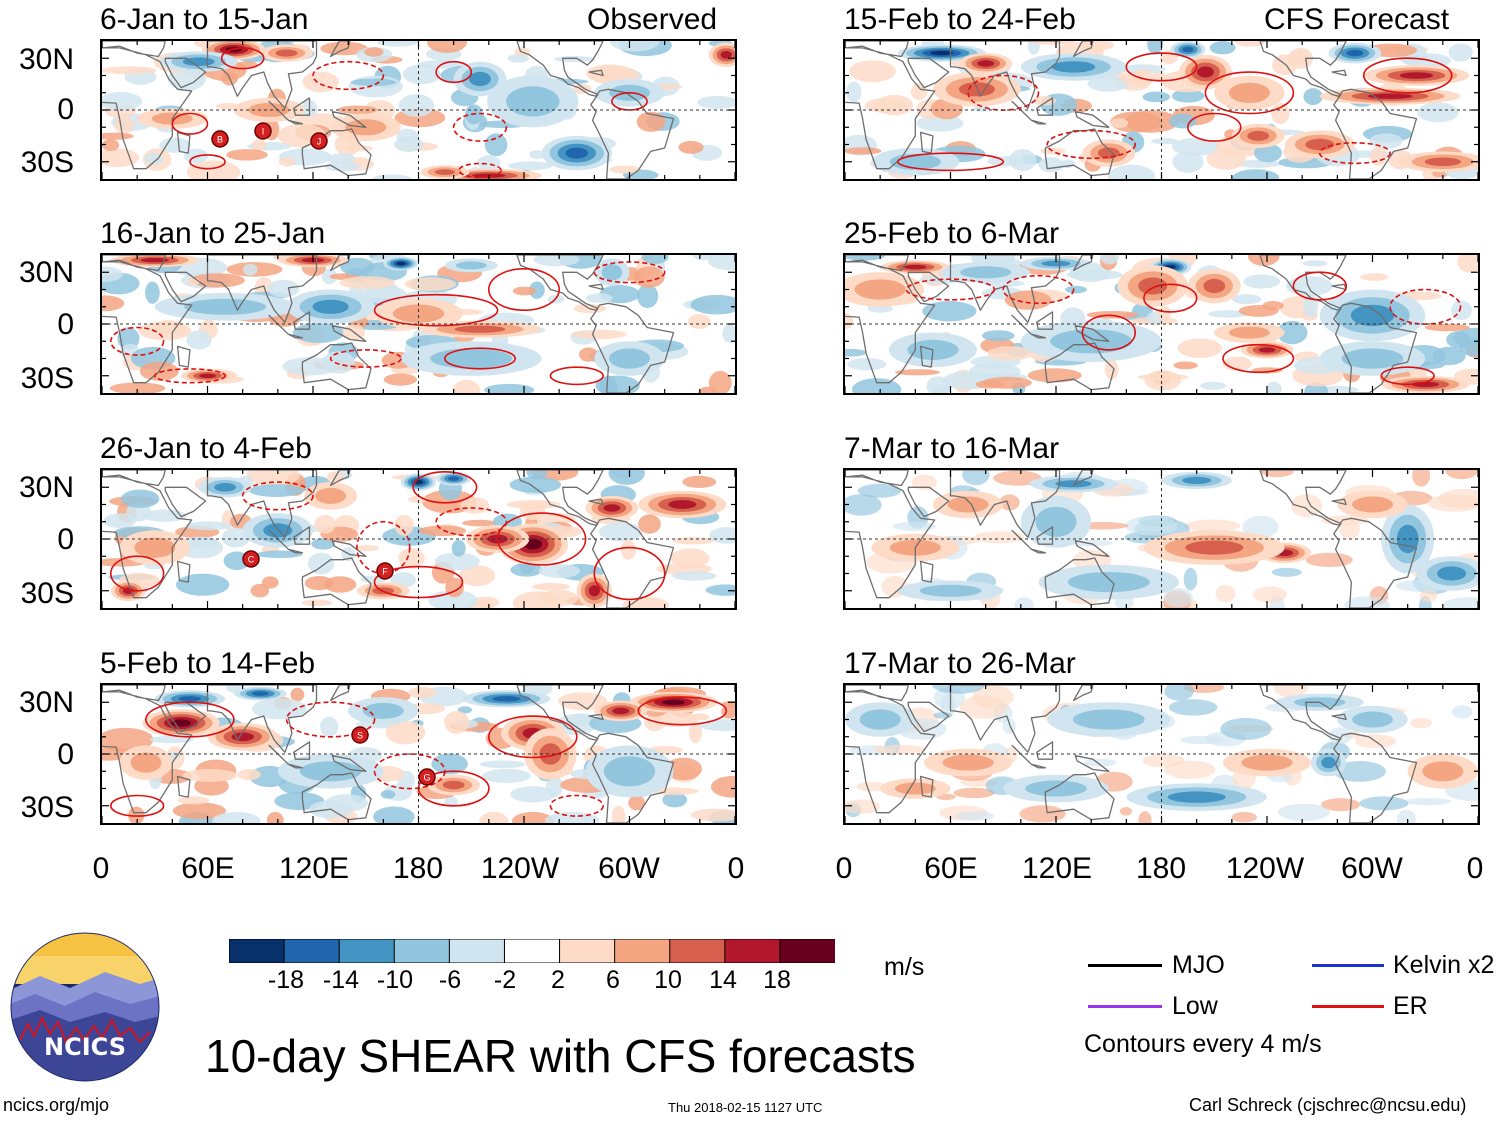  What do you see at coordinates (697, 951) in the screenshot?
I see `colorbar-swatch` at bounding box center [697, 951].